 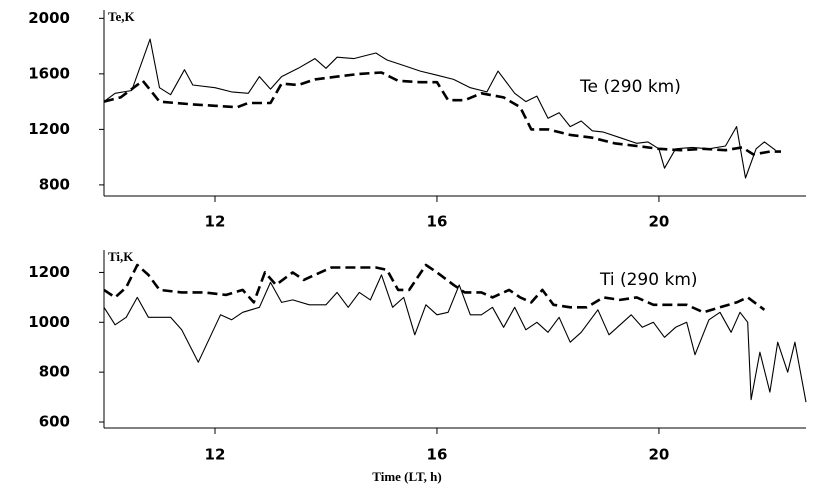 I want to click on y-tick-label: 2000, so click(x=49, y=18).